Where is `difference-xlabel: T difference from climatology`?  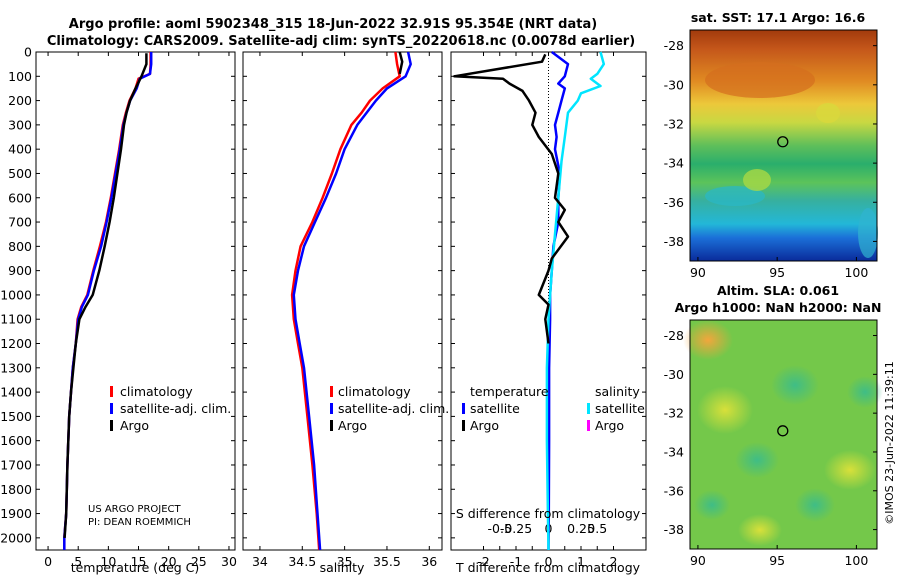 difference-xlabel: T difference from climatology is located at coordinates (548, 567).